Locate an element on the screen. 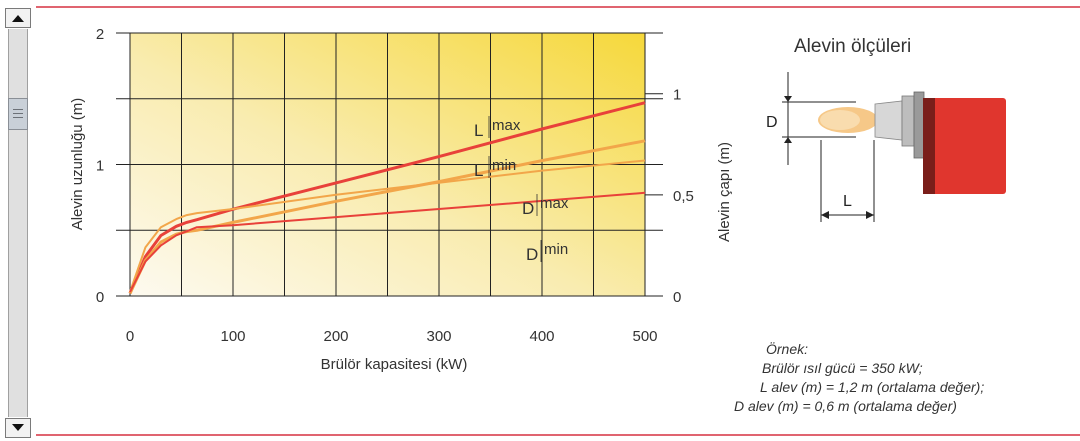  y-axis-label: Alevin uzunluğu (m) is located at coordinates (77, 164).